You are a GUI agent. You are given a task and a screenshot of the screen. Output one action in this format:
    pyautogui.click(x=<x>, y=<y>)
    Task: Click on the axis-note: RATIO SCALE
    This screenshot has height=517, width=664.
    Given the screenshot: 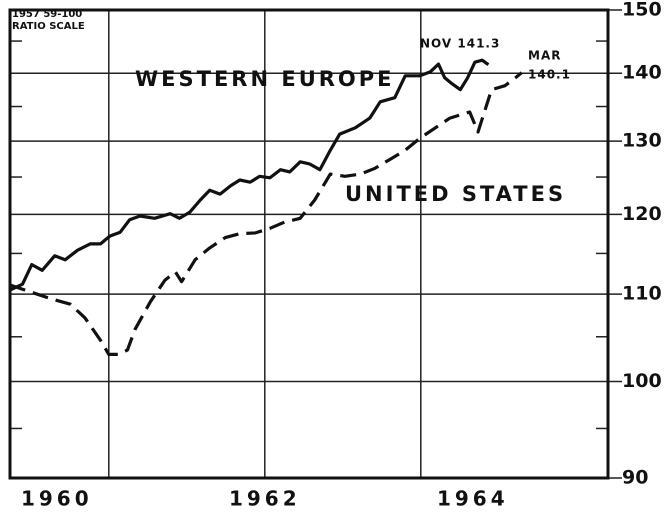 What is the action you would take?
    pyautogui.click(x=48, y=26)
    